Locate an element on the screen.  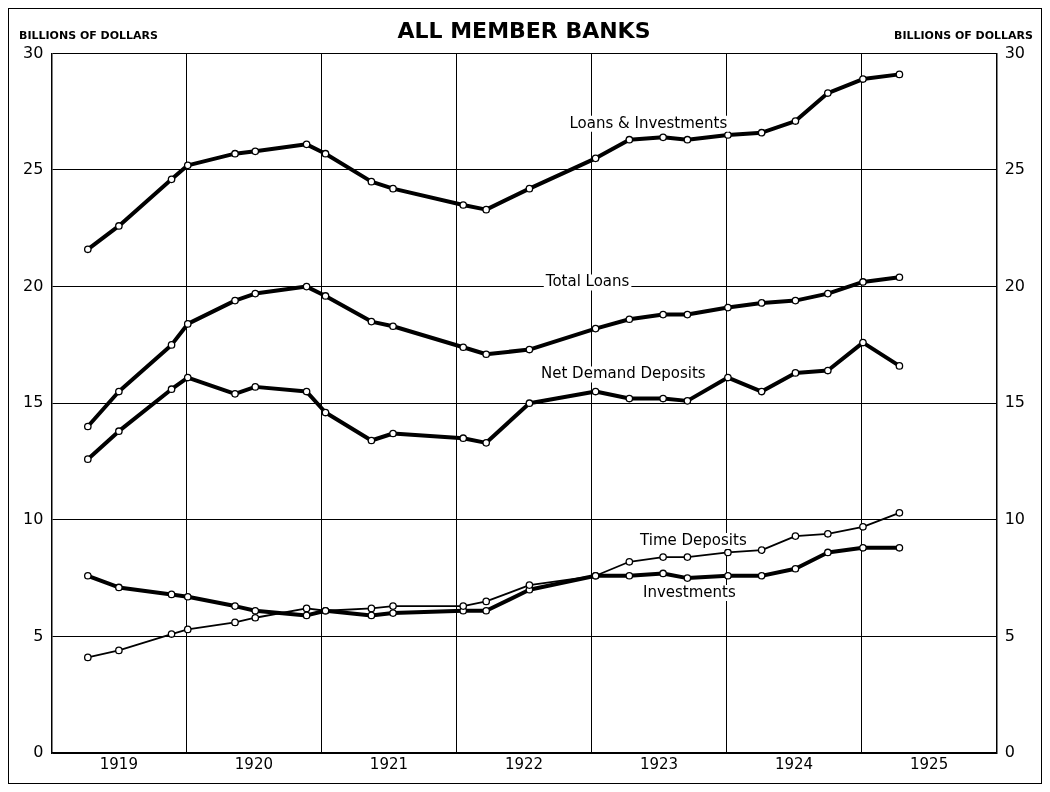
y2-tick-label: 30 is located at coordinates (1014, 52).